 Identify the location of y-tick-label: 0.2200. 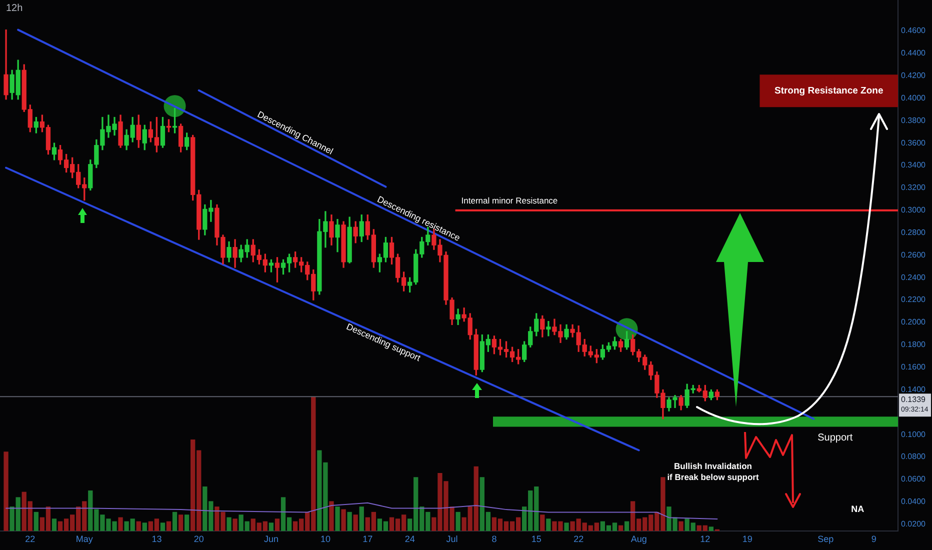
(913, 299).